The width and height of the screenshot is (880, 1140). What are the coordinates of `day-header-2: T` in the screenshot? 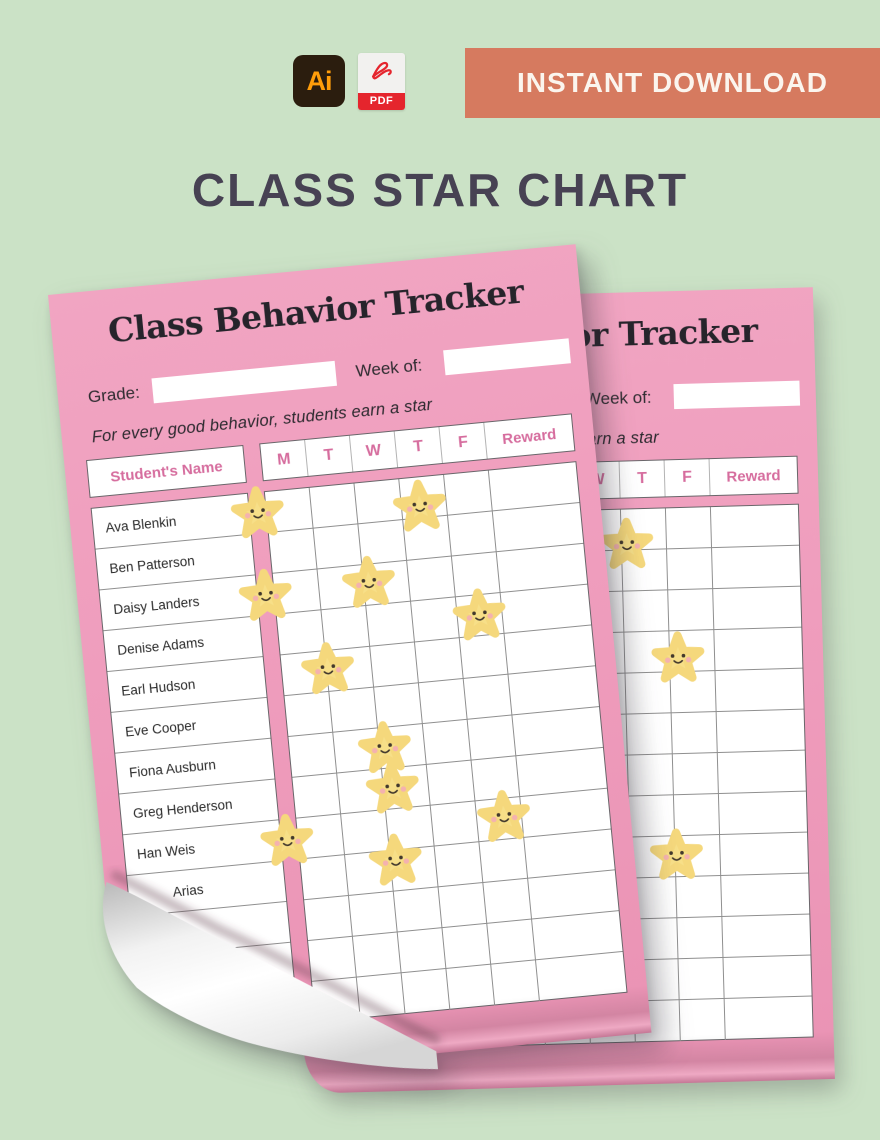 It's located at (329, 456).